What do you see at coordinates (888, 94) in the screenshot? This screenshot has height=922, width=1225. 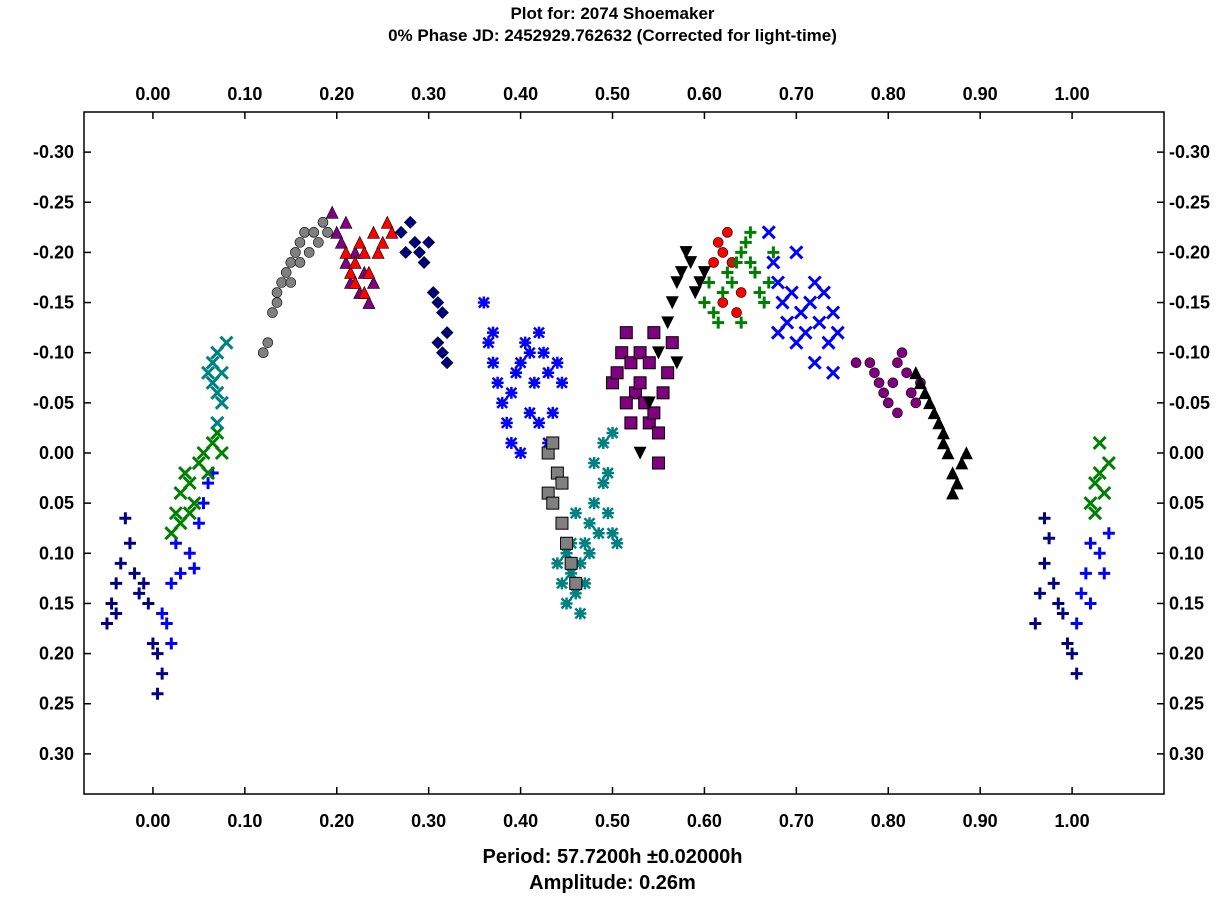 I see `x-tick-label-top: 0.80` at bounding box center [888, 94].